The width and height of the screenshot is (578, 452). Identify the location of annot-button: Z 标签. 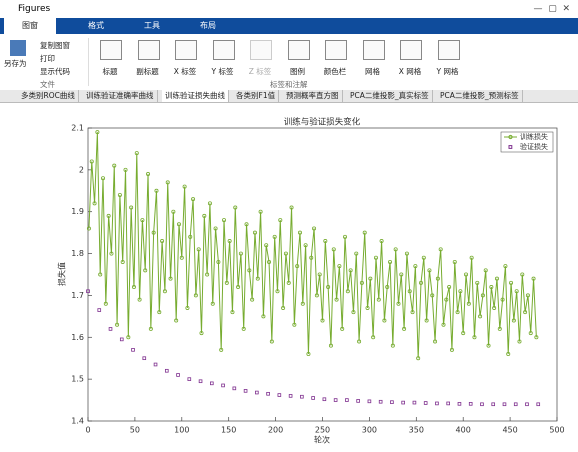
(260, 59).